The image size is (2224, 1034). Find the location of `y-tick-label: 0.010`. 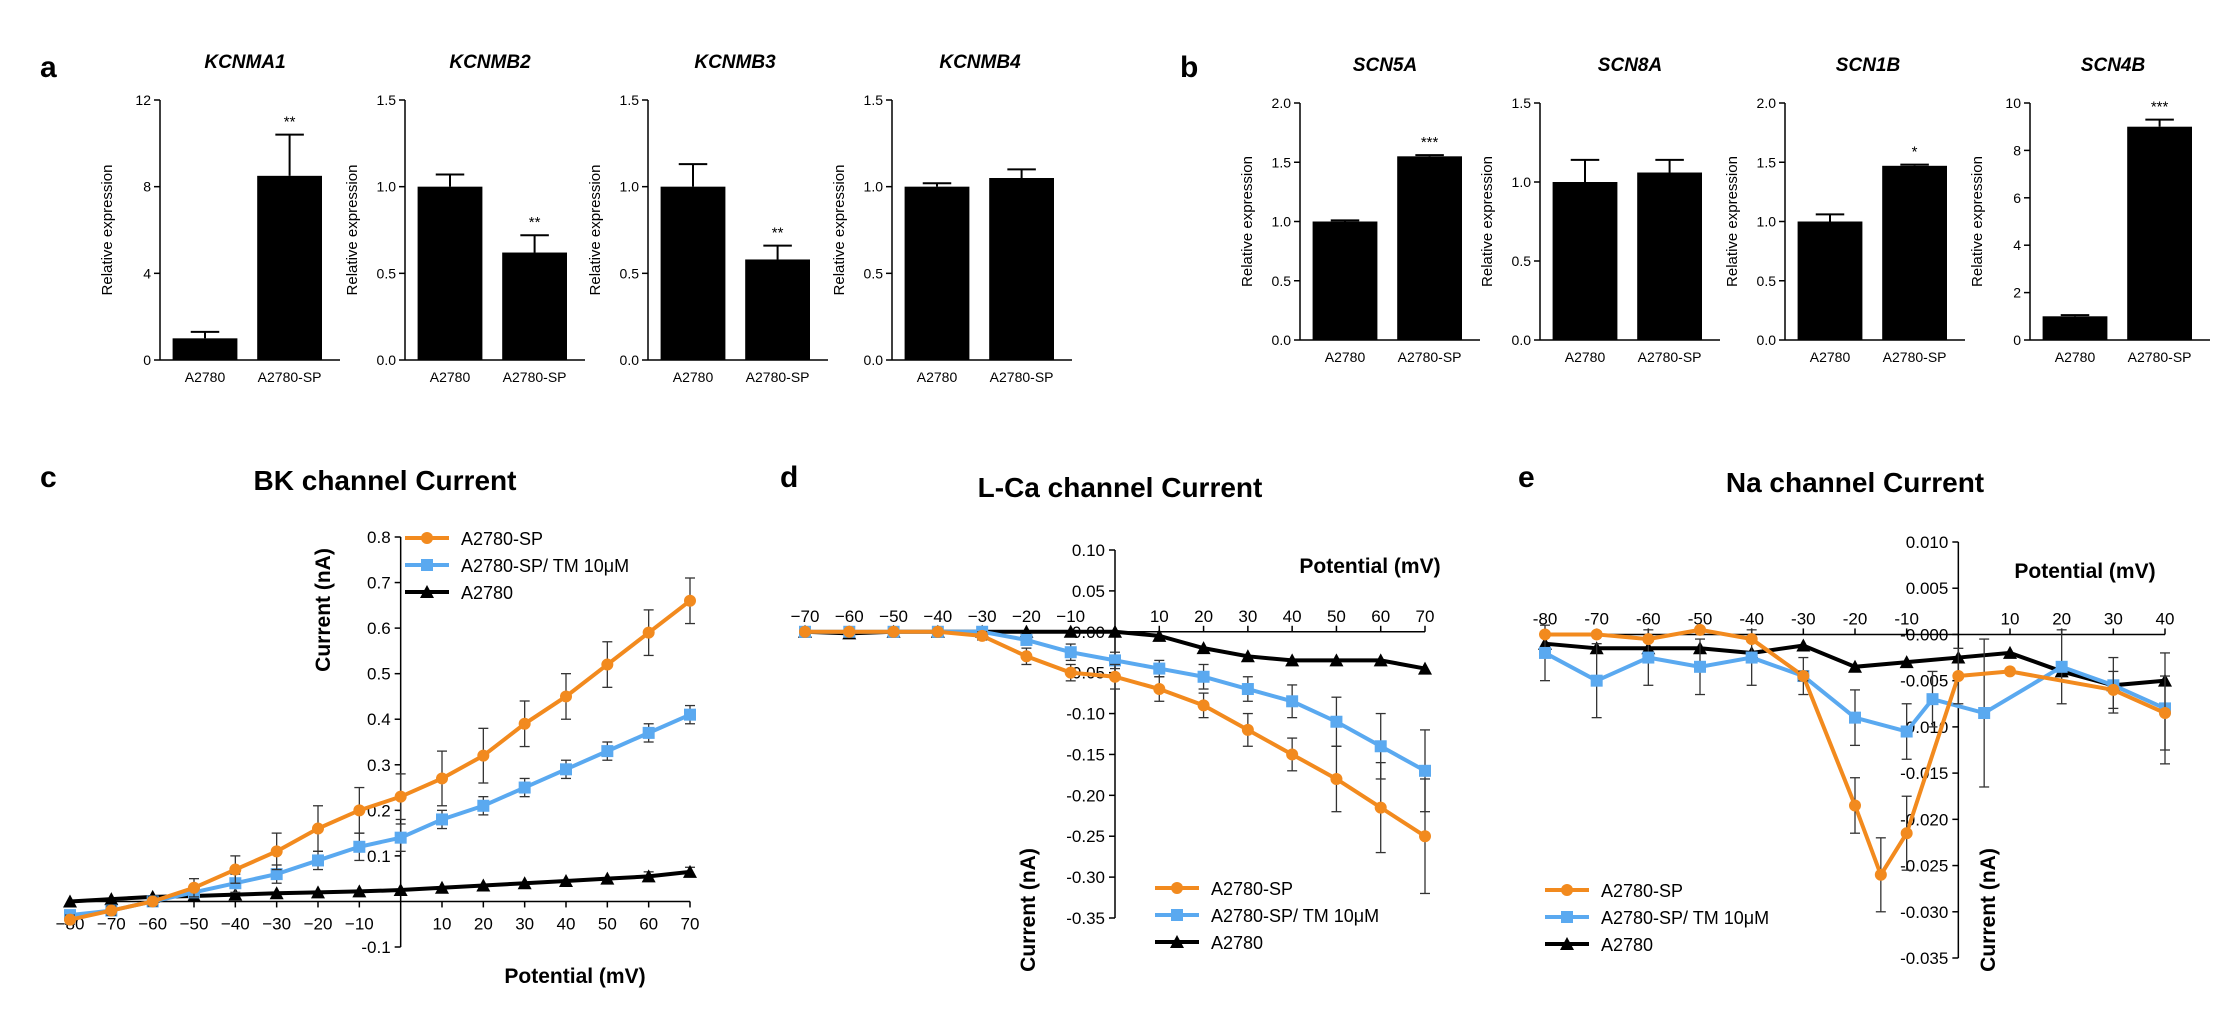

y-tick-label: 0.010 is located at coordinates (1927, 542).